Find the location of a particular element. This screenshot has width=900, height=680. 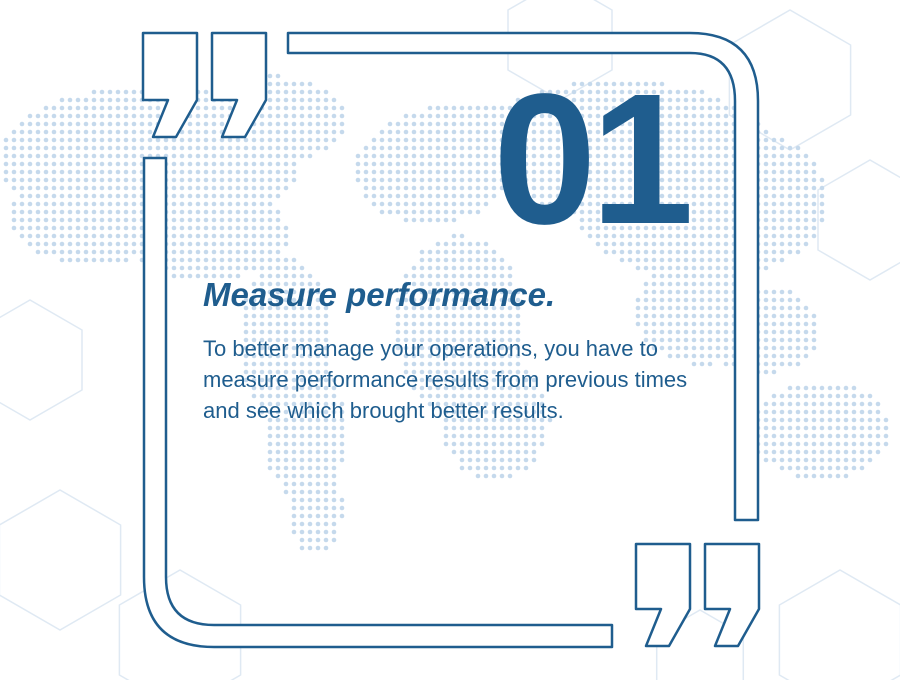

slide-title: Measure performance. is located at coordinates (379, 294).